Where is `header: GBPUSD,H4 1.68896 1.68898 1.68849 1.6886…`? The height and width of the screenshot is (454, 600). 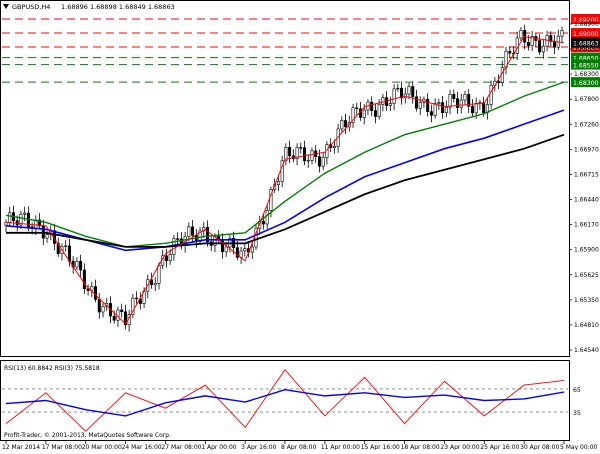 header: GBPUSD,H4 1.68896 1.68898 1.68849 1.6886… is located at coordinates (89, 7).